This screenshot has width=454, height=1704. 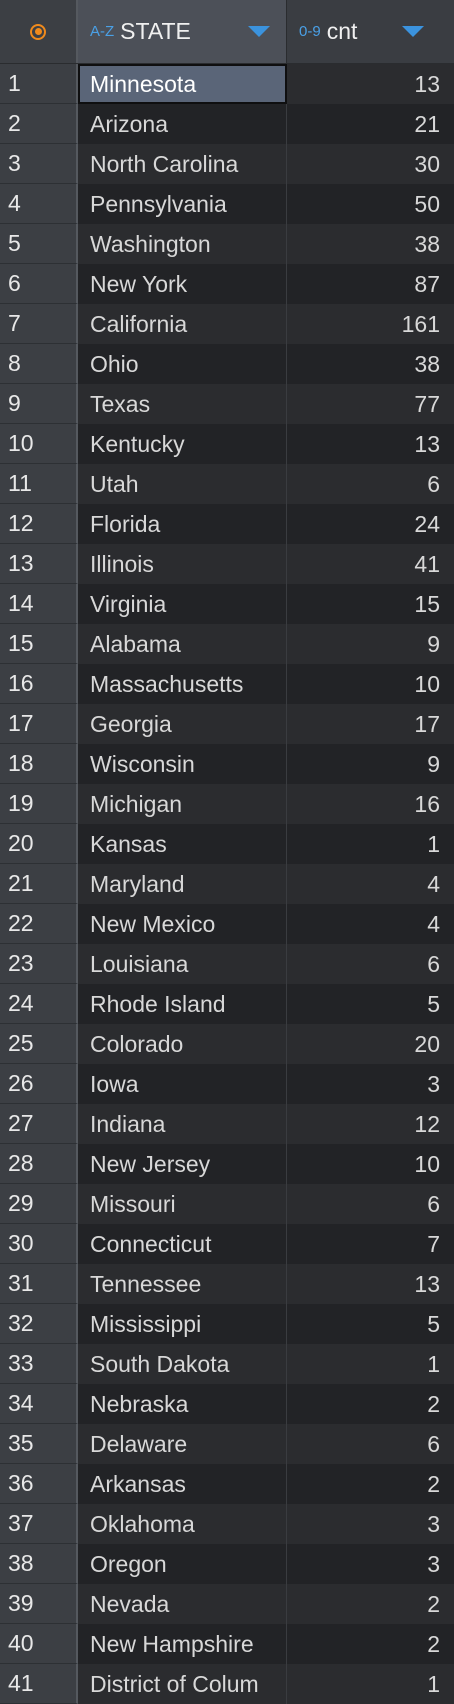 What do you see at coordinates (182, 31) in the screenshot?
I see `column-header-state: A-Z STATE` at bounding box center [182, 31].